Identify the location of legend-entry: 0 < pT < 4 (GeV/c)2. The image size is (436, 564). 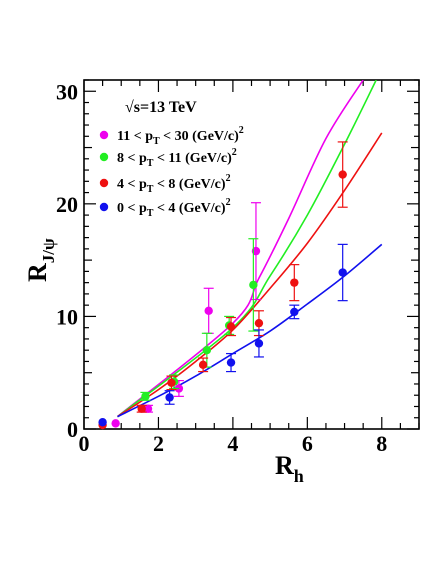
(174, 208).